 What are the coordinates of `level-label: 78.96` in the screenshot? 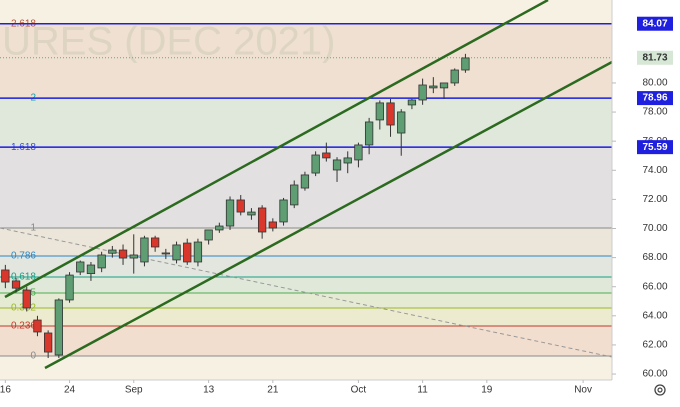 It's located at (654, 98).